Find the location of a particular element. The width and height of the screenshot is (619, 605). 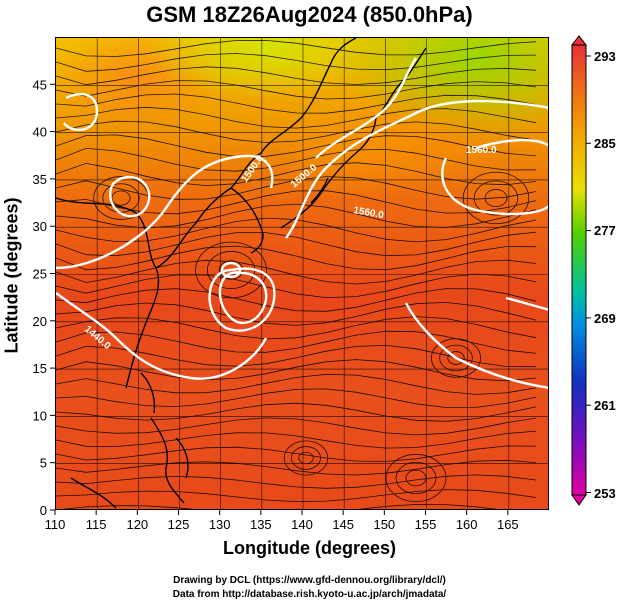

x-tick-label: 135 is located at coordinates (261, 524).